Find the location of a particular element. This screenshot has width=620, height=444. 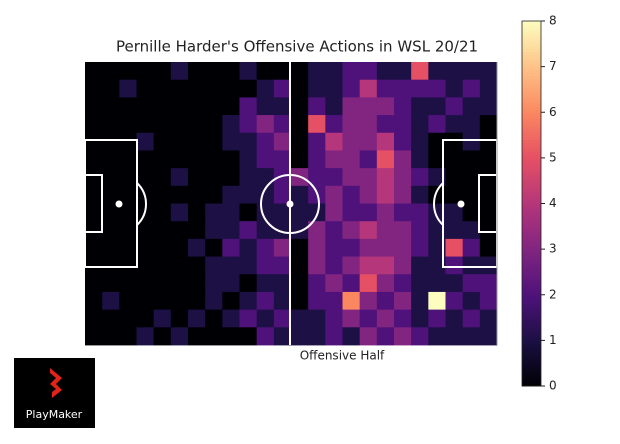

logo: PlayMaker is located at coordinates (54, 393).